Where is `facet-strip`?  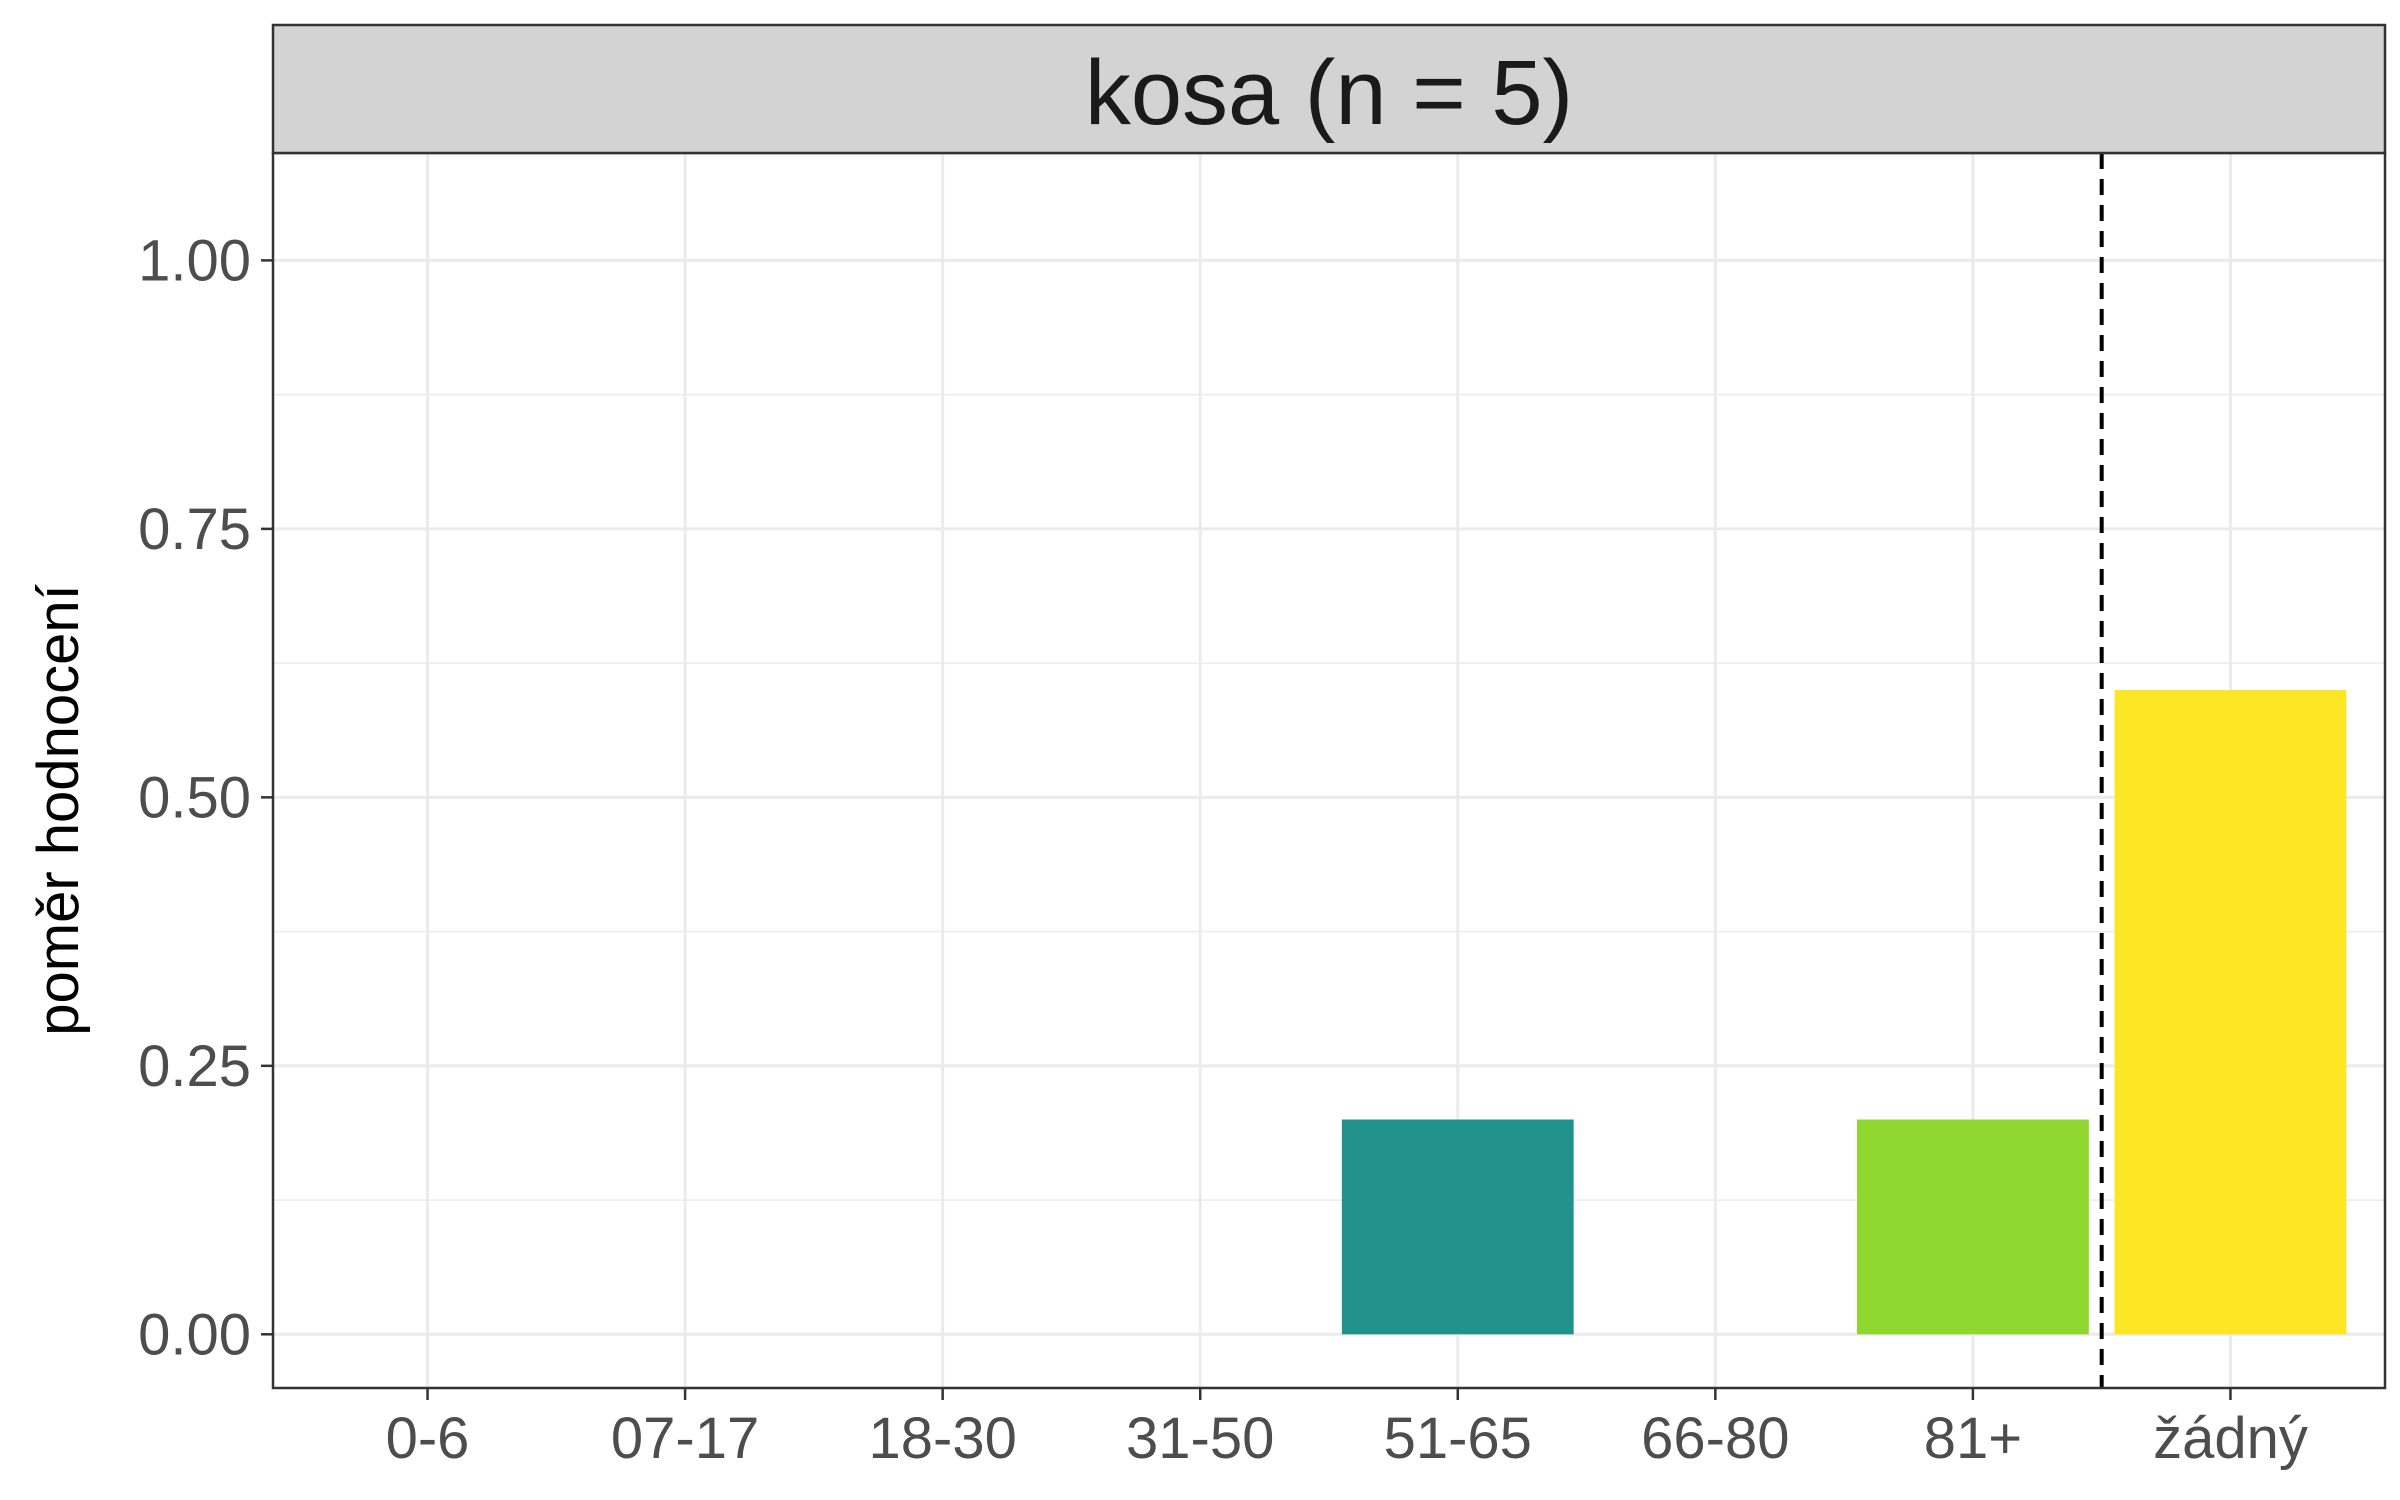 facet-strip is located at coordinates (1329, 89).